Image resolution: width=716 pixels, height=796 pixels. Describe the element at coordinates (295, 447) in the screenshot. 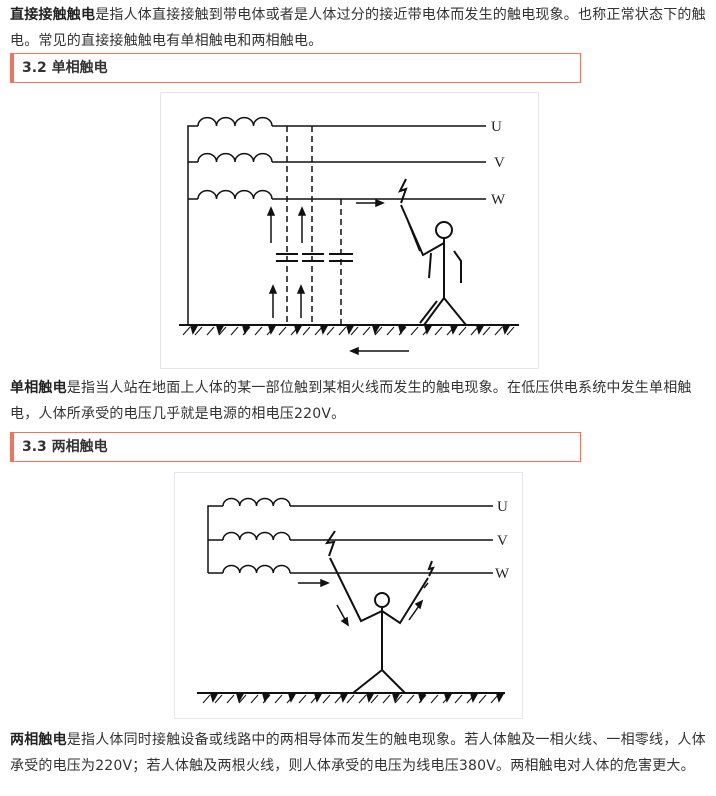

I see `section-heading-two-phase: 3.3 两相触电` at that location.